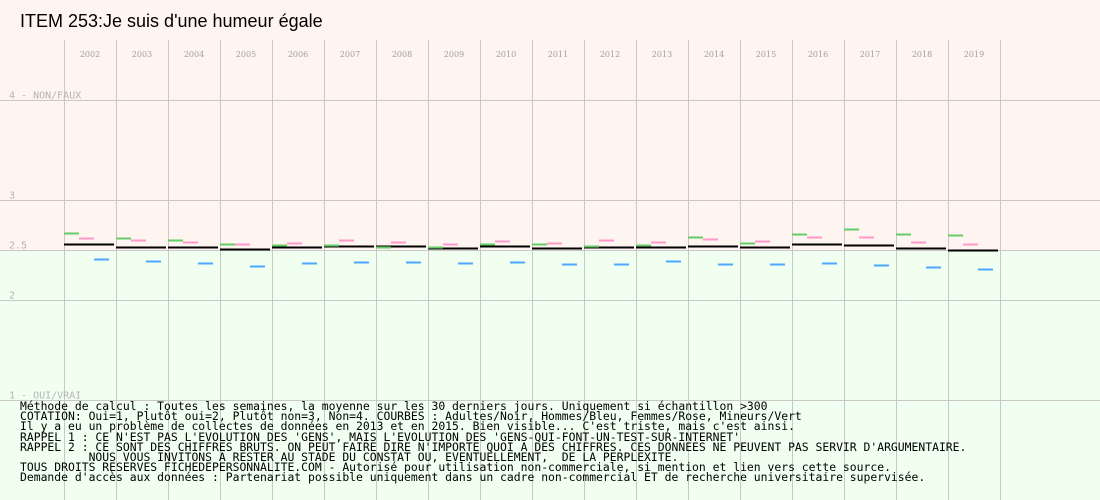 The width and height of the screenshot is (1100, 500). What do you see at coordinates (45, 96) in the screenshot?
I see `y-tick-label: 4 - NON/FAUX` at bounding box center [45, 96].